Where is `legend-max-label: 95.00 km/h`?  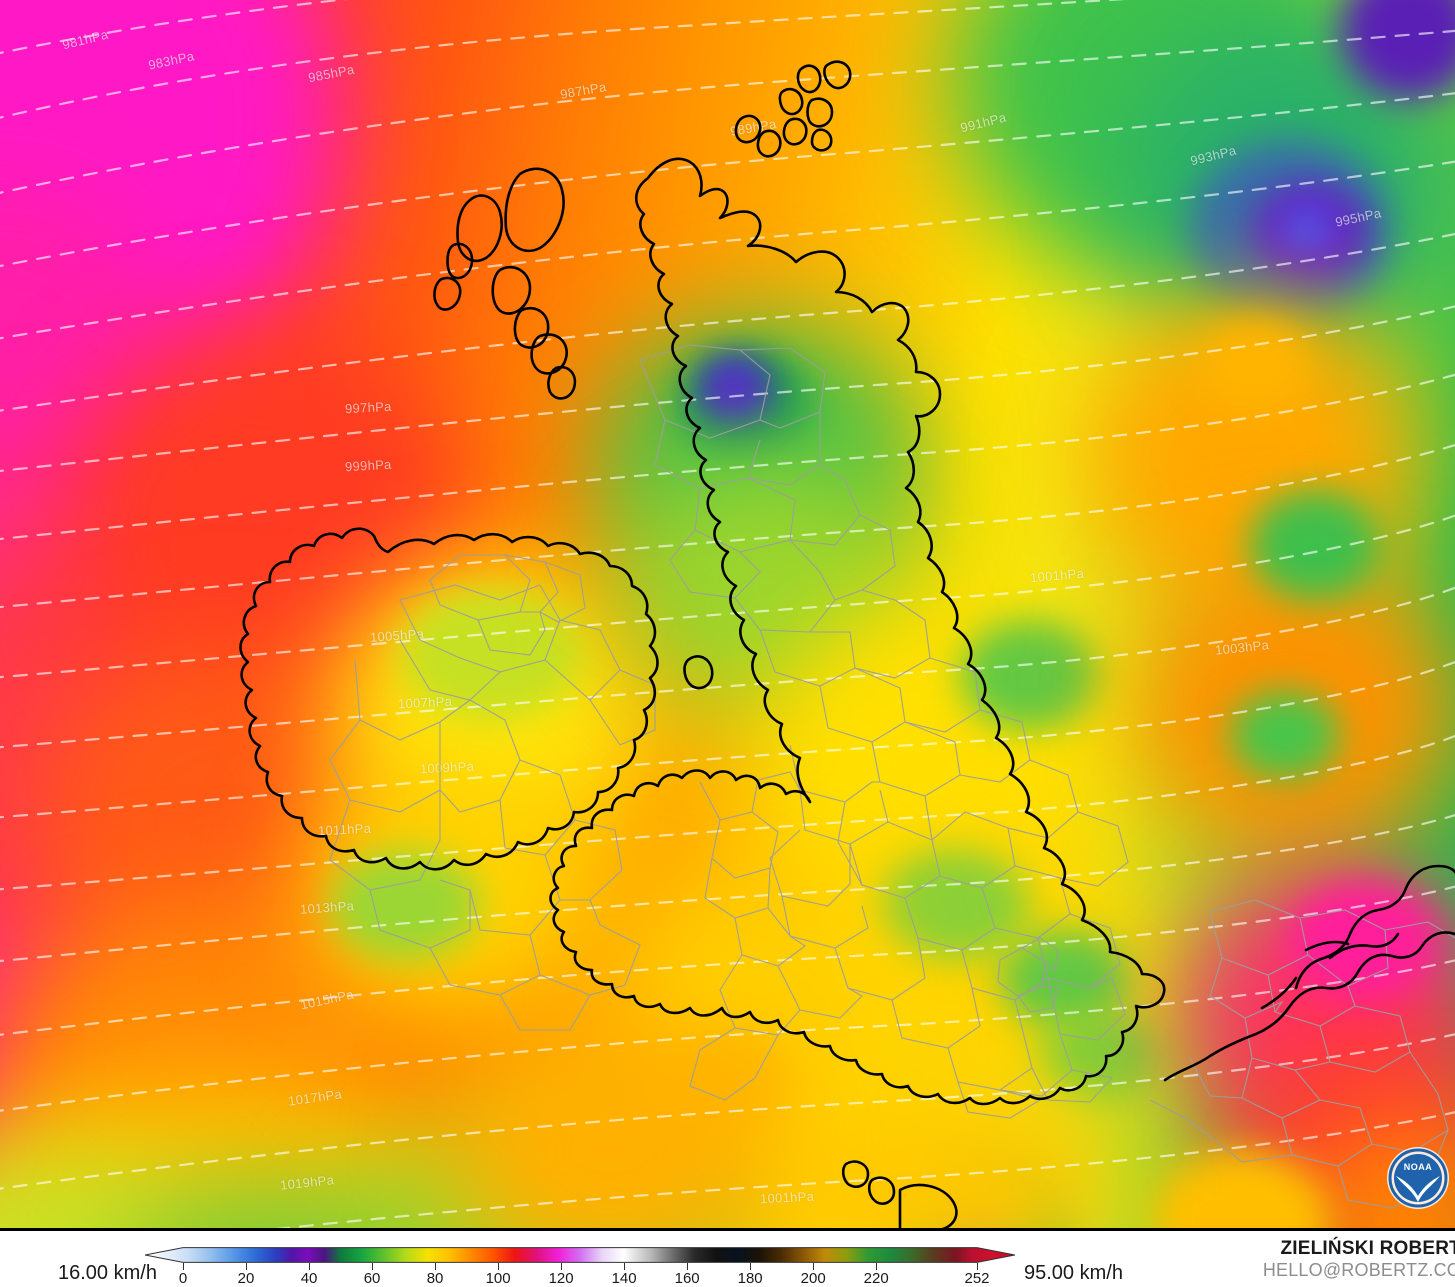
legend-max-label: 95.00 km/h is located at coordinates (1073, 1273).